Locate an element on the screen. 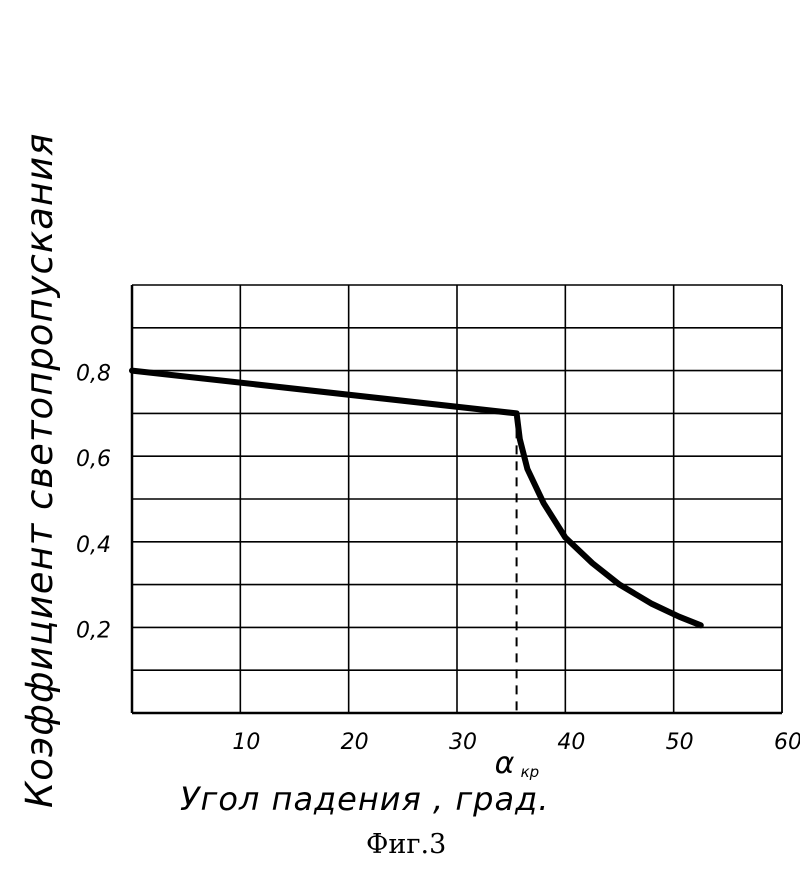 The image size is (800, 873). critical-angle-label-sub: кр is located at coordinates (530, 772).